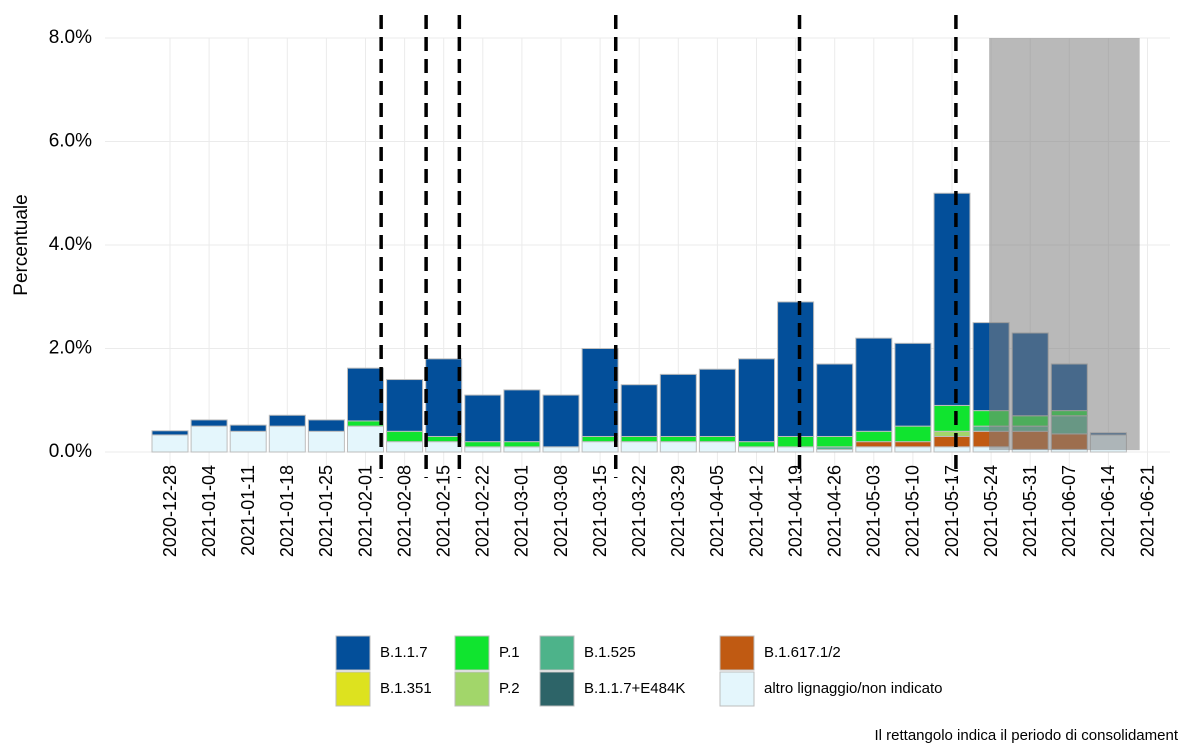 This screenshot has height=745, width=1182. Describe the element at coordinates (1108, 511) in the screenshot. I see `x-tick-label: 2021-06-14` at that location.